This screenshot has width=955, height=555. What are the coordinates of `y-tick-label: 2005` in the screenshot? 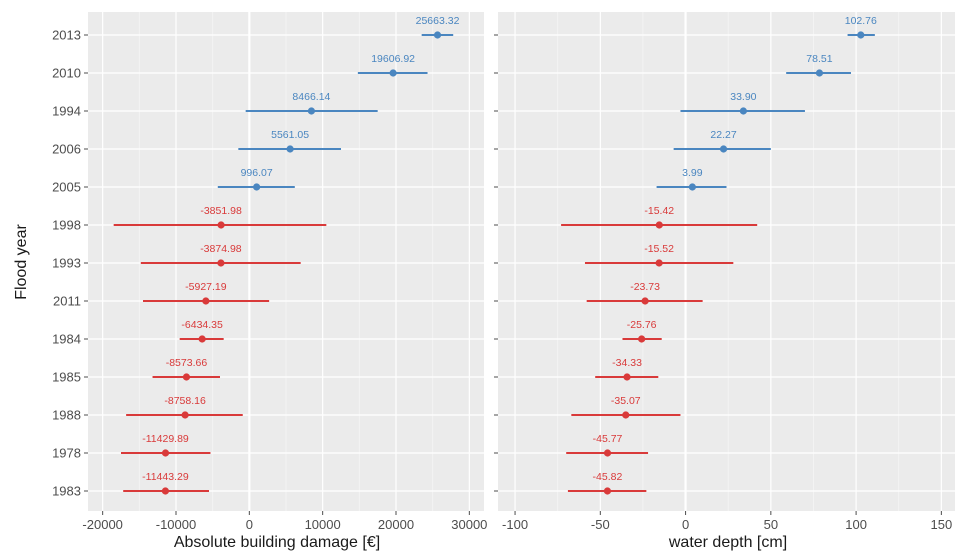 It's located at (66, 187).